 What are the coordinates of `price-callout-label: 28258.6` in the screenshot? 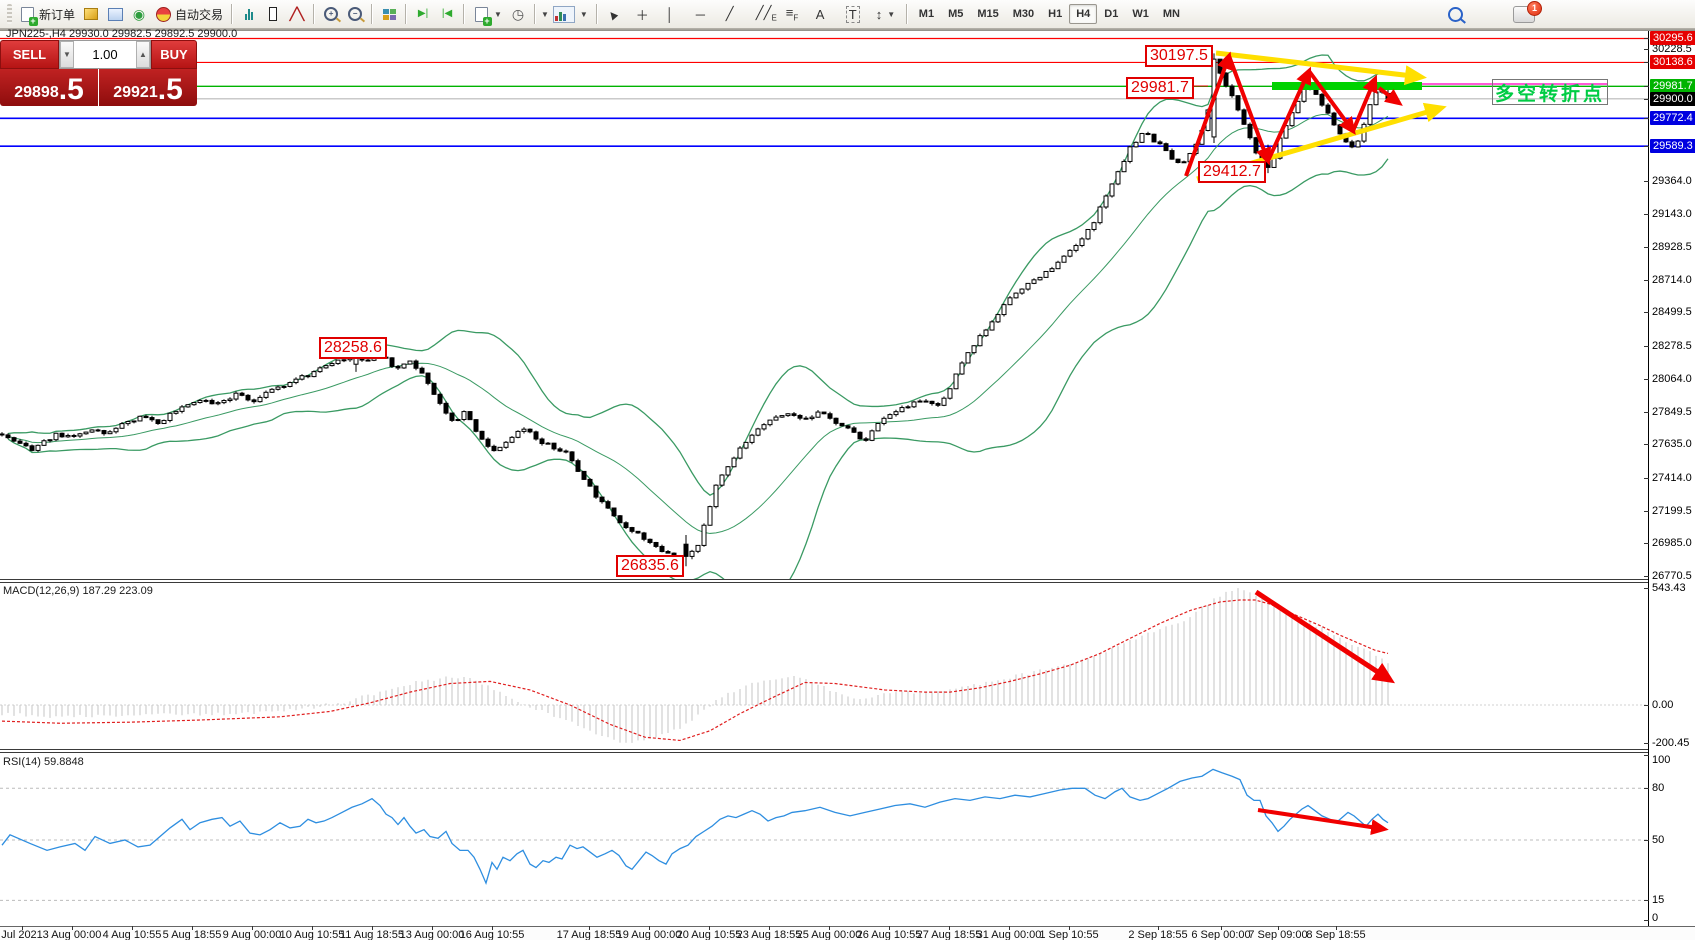 It's located at (353, 348).